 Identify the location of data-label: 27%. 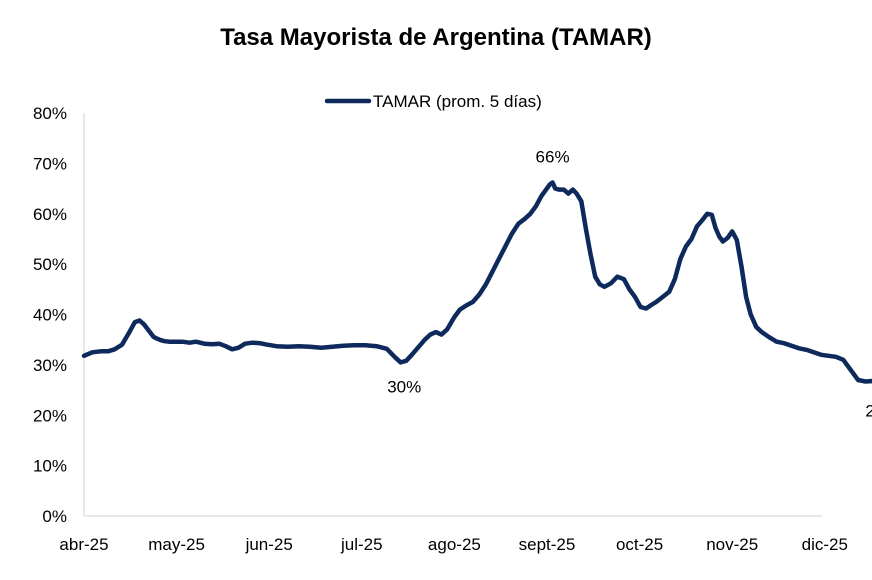
(868, 410).